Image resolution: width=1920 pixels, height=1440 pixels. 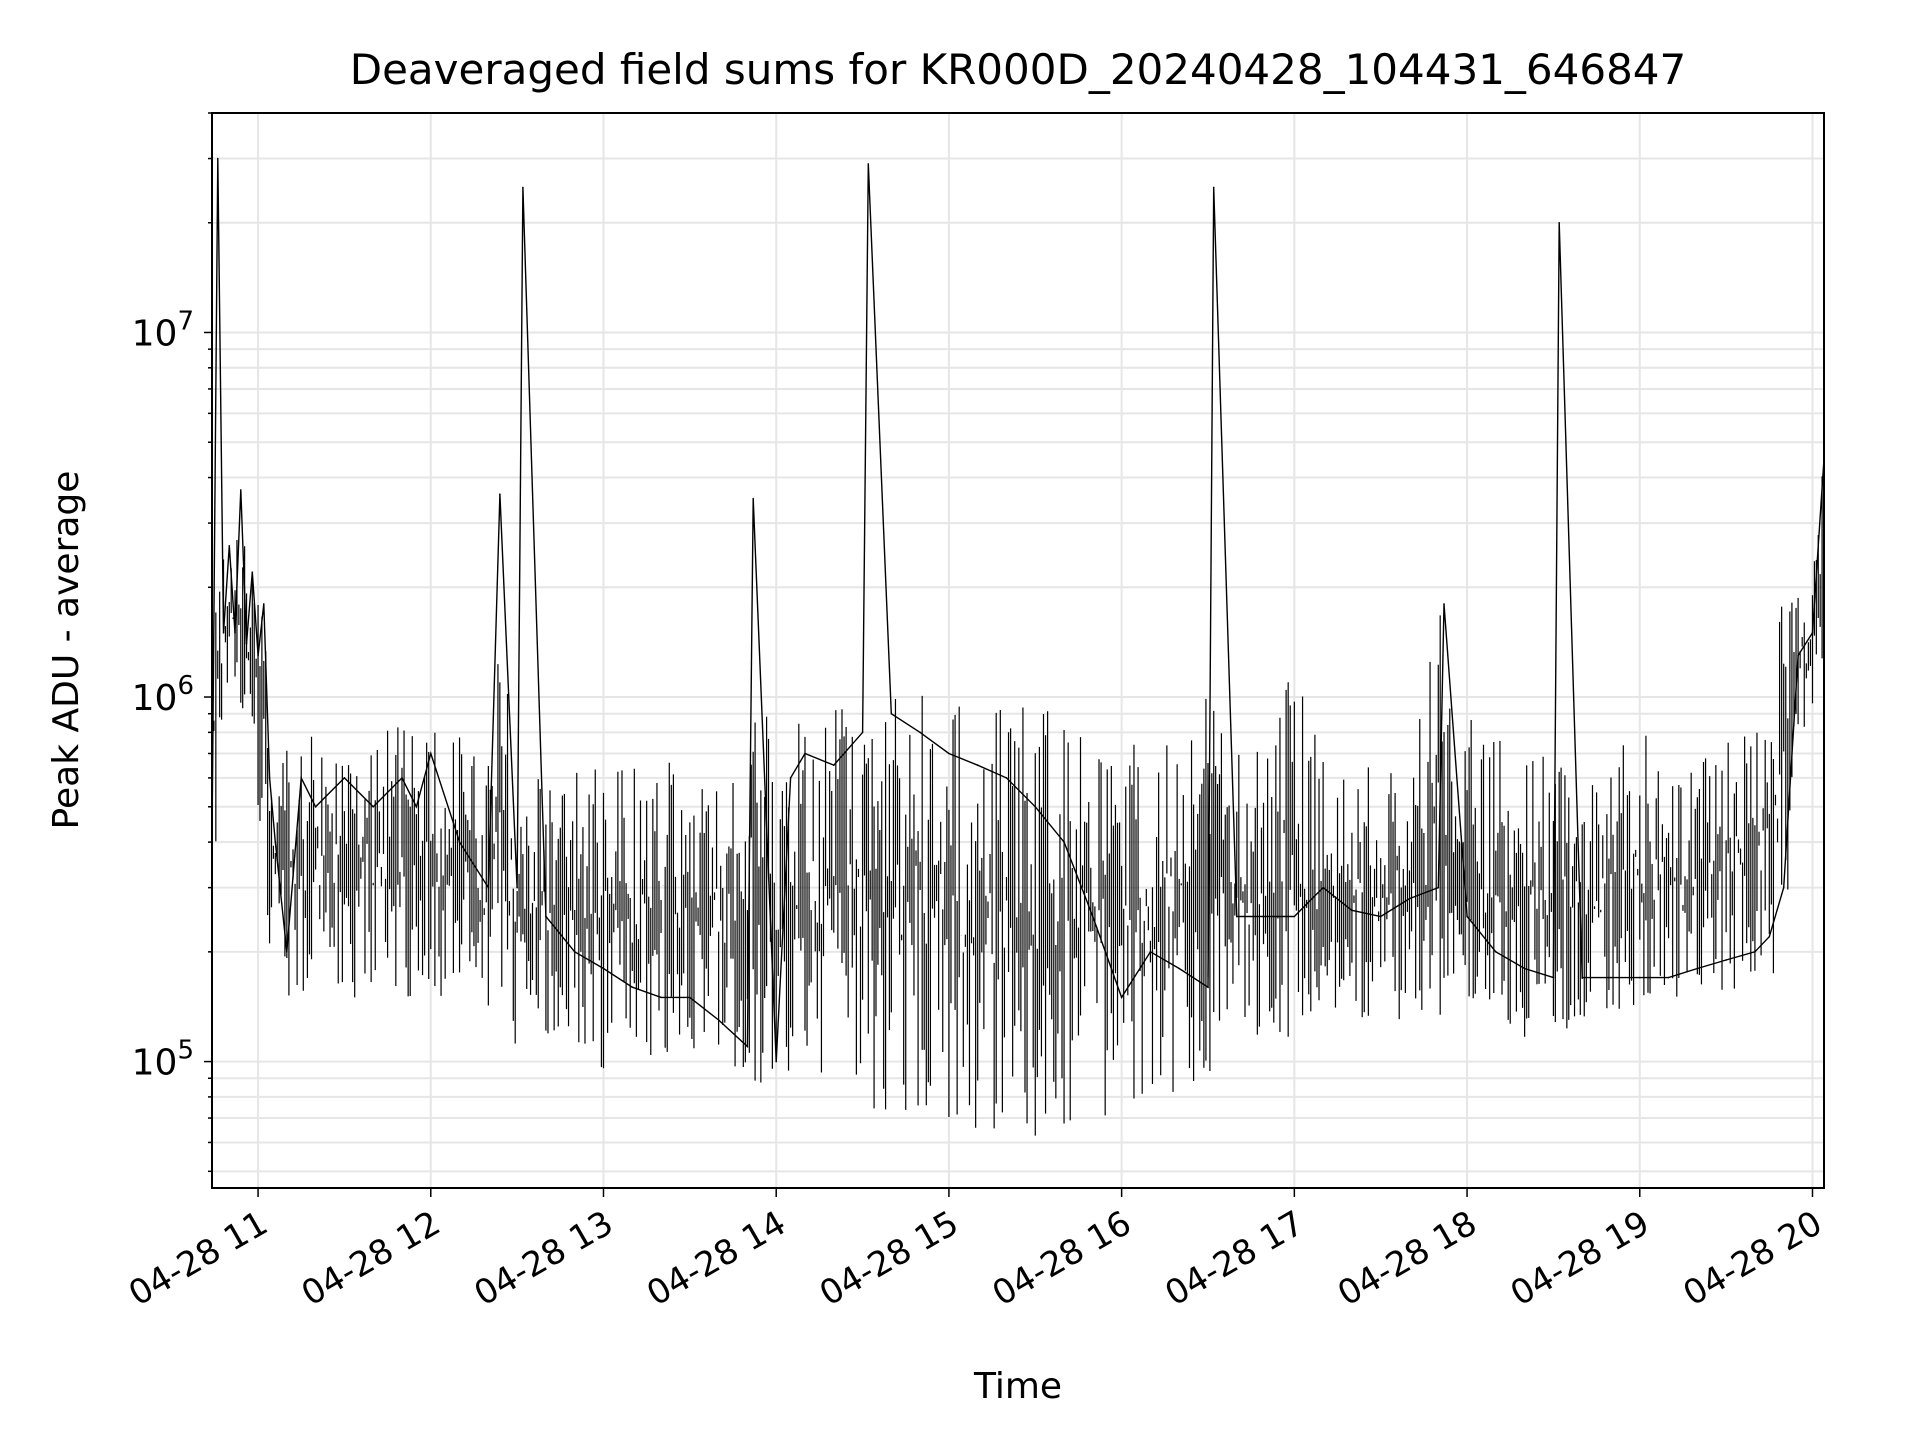 I want to click on y-tick-label: 10⁵, so click(x=163, y=1060).